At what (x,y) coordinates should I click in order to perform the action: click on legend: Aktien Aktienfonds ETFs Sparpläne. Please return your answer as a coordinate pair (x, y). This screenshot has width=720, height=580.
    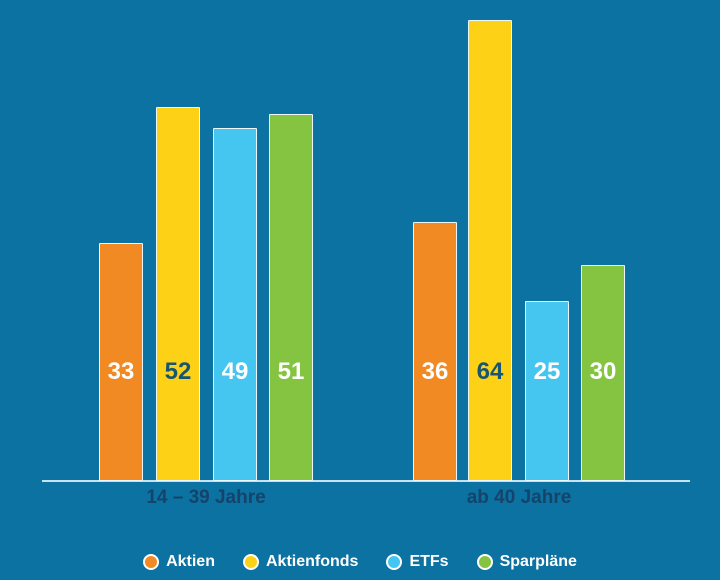
    Looking at the image, I should click on (360, 562).